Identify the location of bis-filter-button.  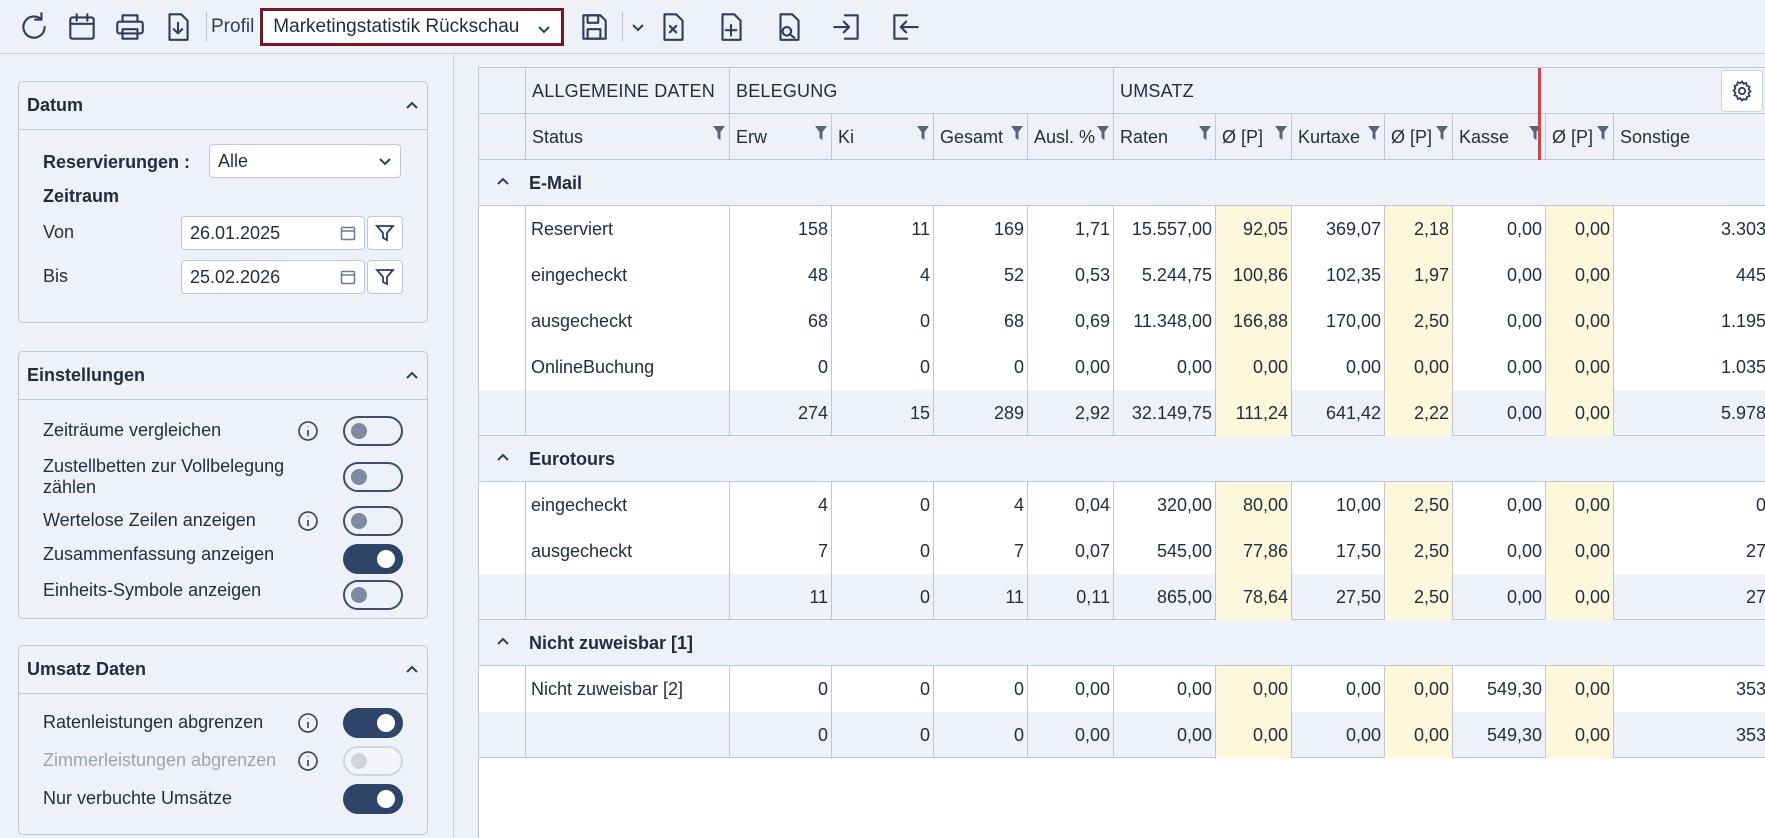
(385, 277).